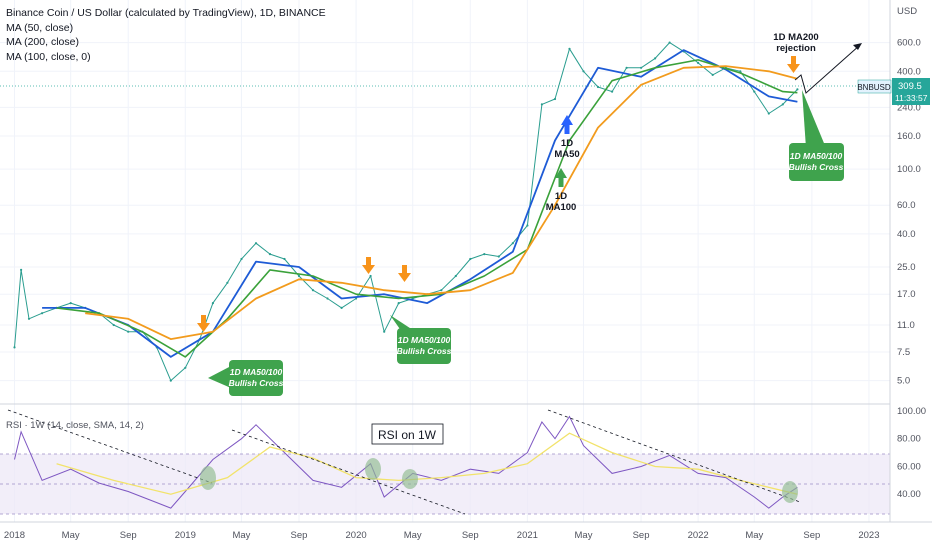 The width and height of the screenshot is (932, 550). I want to click on legend-ma50: MA (50, close), so click(40, 27).